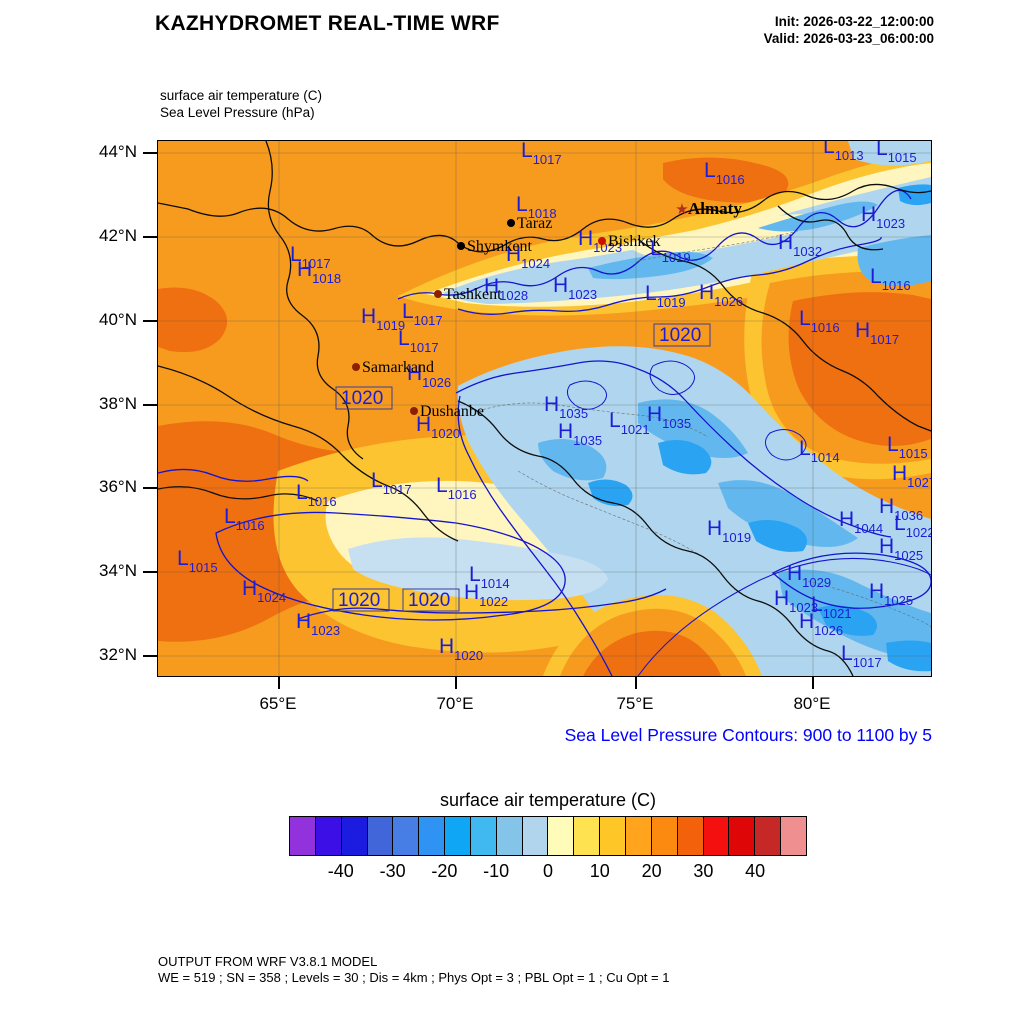 Image resolution: width=1024 pixels, height=1024 pixels. What do you see at coordinates (486, 595) in the screenshot?
I see `pressure-label-h1022: H1022` at bounding box center [486, 595].